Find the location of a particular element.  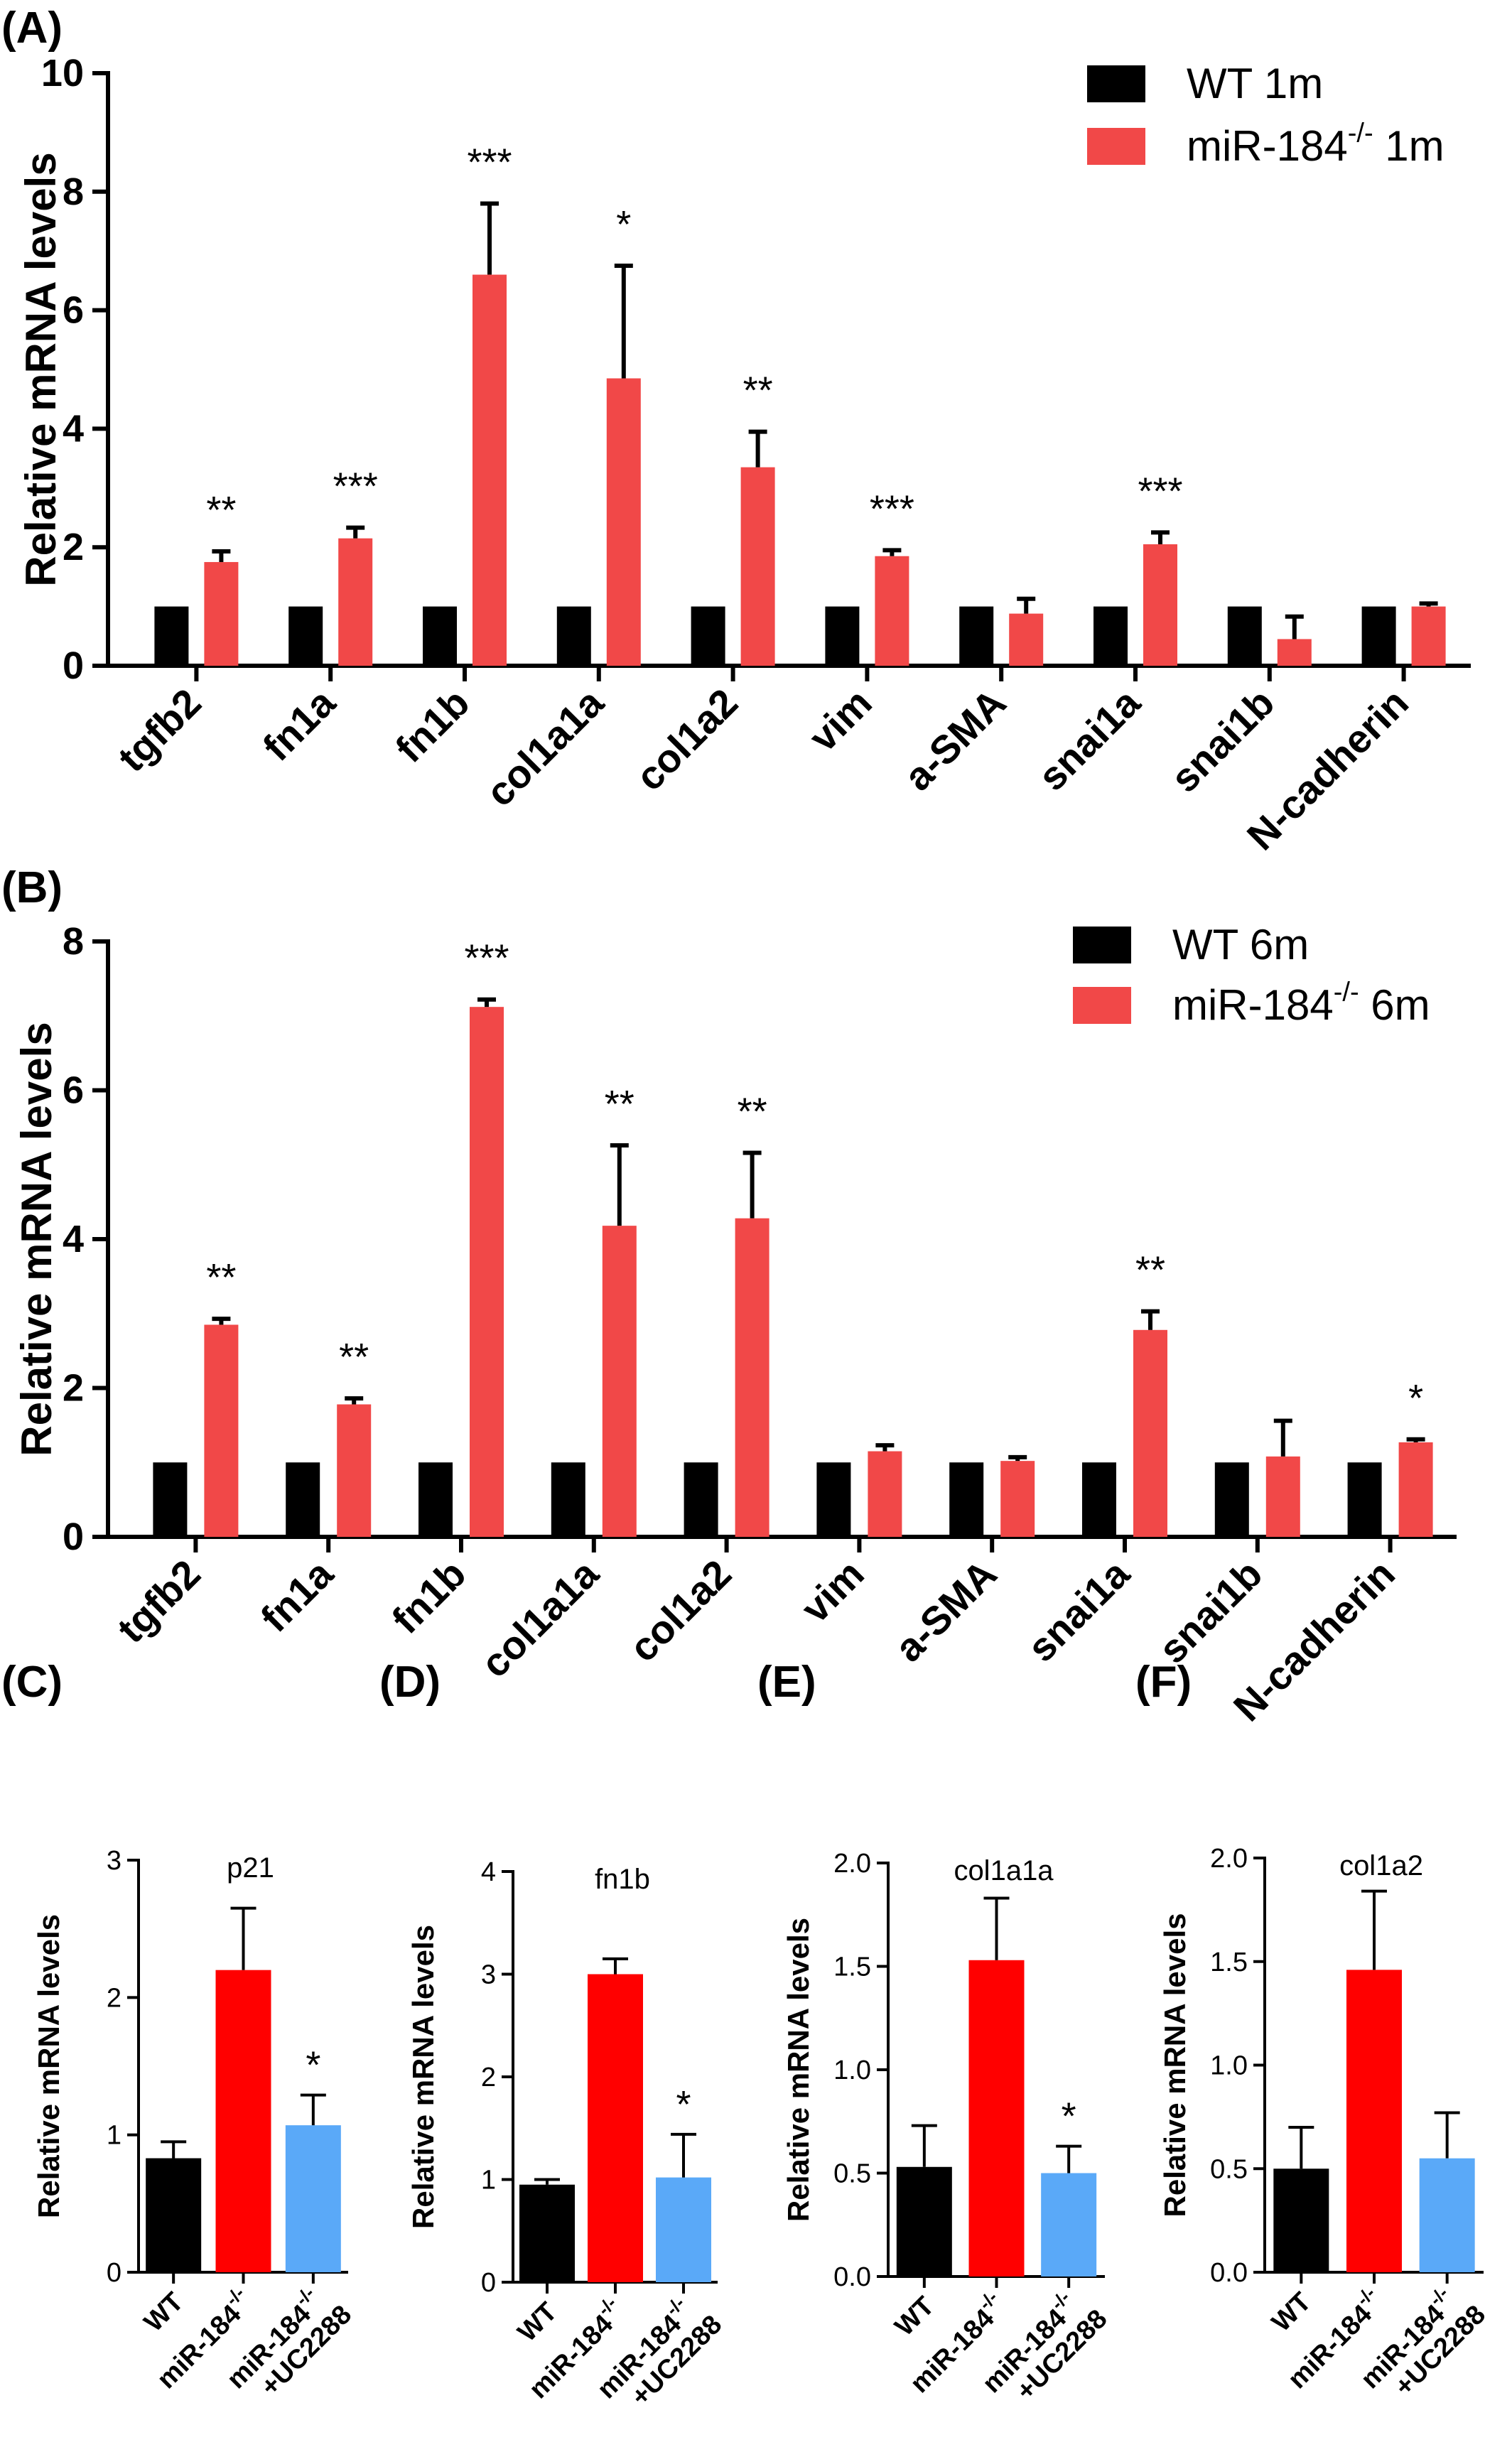

y-tick-label: 10 is located at coordinates (62, 73).